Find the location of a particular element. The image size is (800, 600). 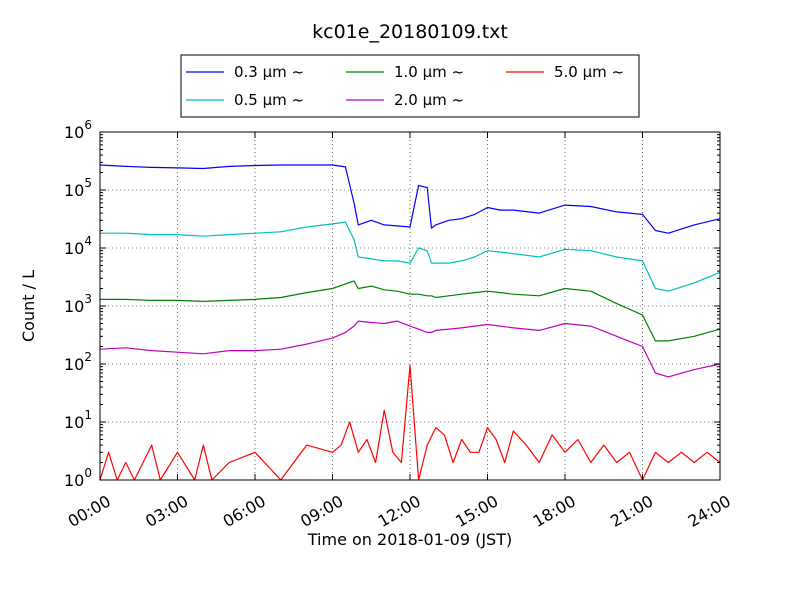

x-tick-label: 03:00 is located at coordinates (166, 511).